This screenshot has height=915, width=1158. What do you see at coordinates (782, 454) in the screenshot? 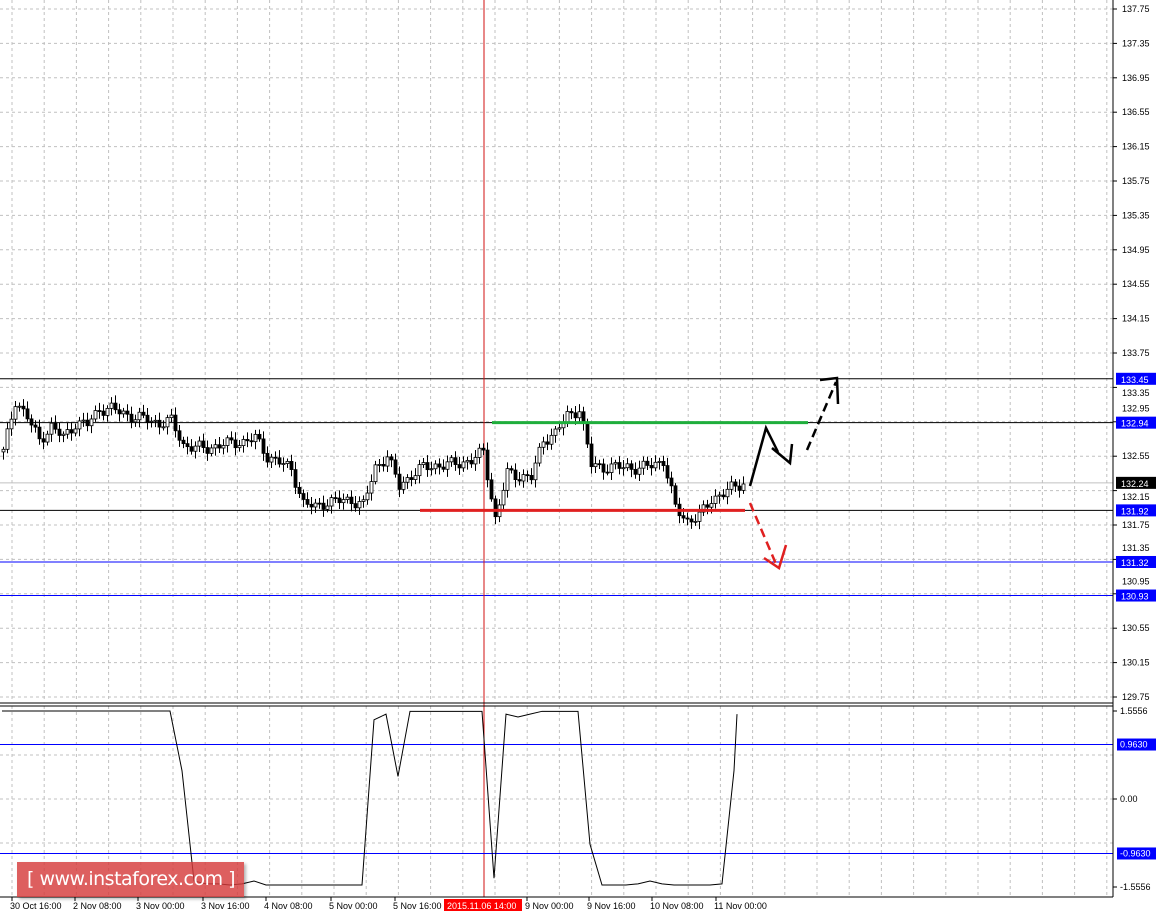
I see `forecast-arrowhead-icon` at bounding box center [782, 454].